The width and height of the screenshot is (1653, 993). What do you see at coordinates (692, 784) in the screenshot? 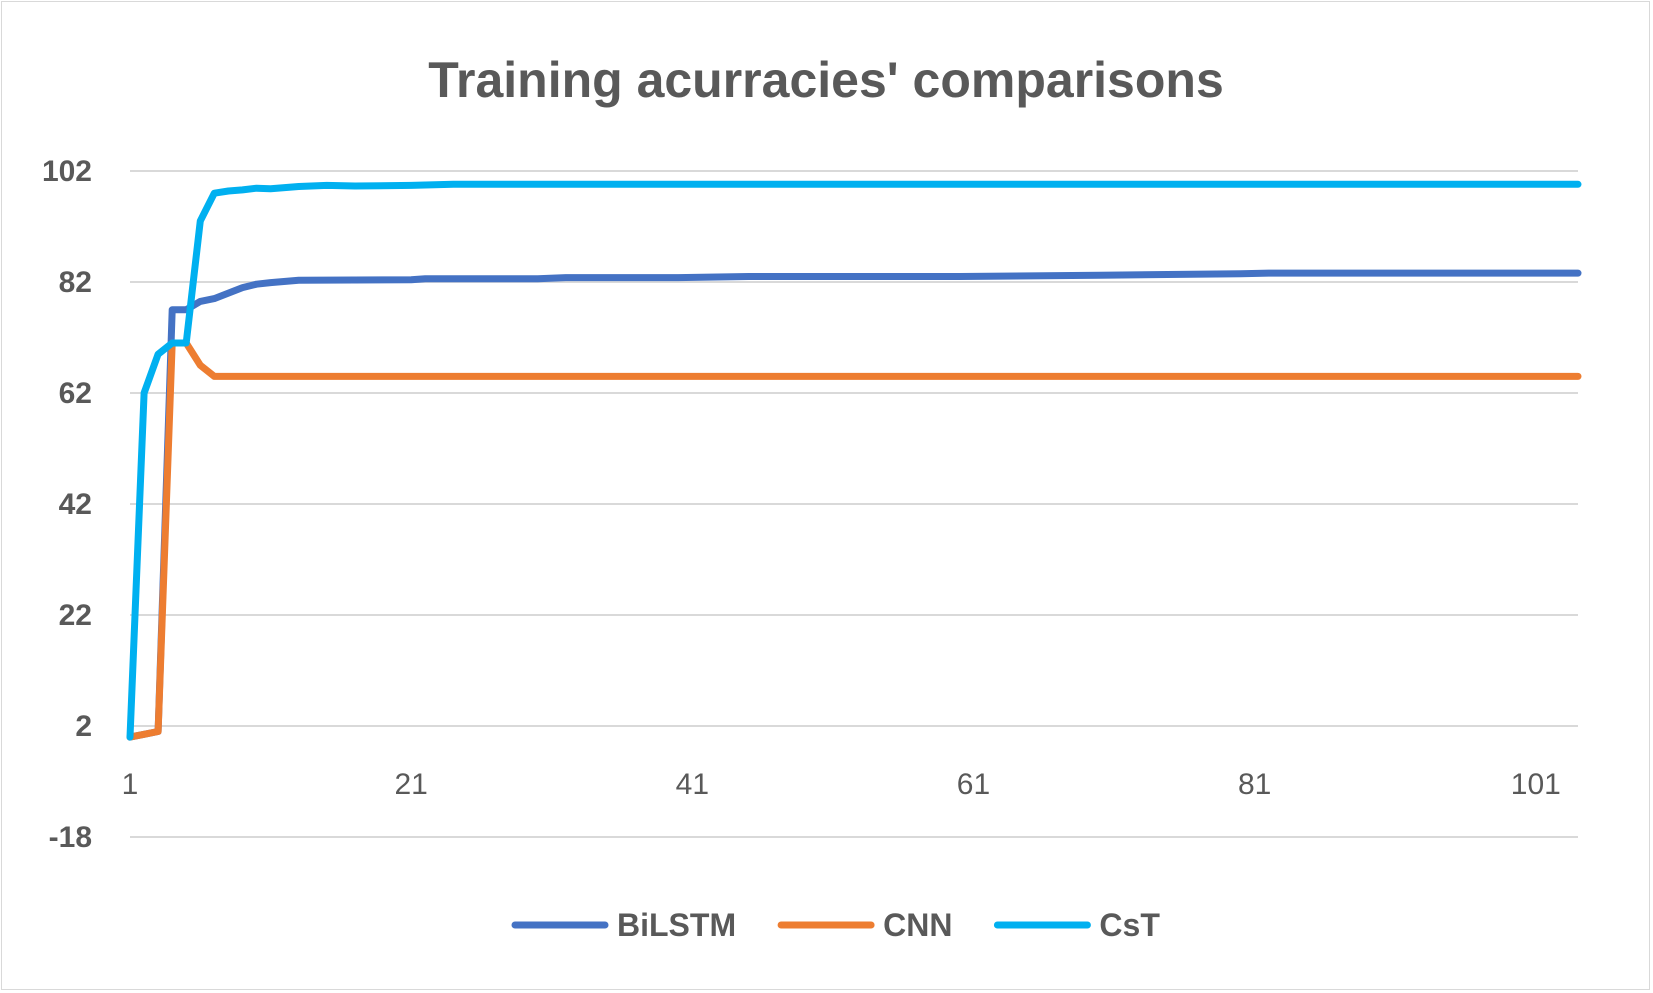
I see `x-tick-label: 41` at bounding box center [692, 784].